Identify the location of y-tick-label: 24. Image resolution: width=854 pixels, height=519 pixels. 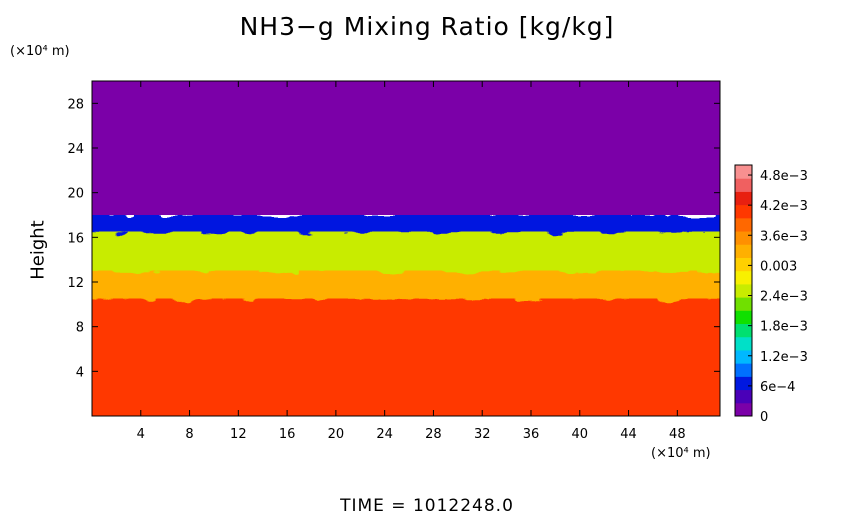
(75, 149).